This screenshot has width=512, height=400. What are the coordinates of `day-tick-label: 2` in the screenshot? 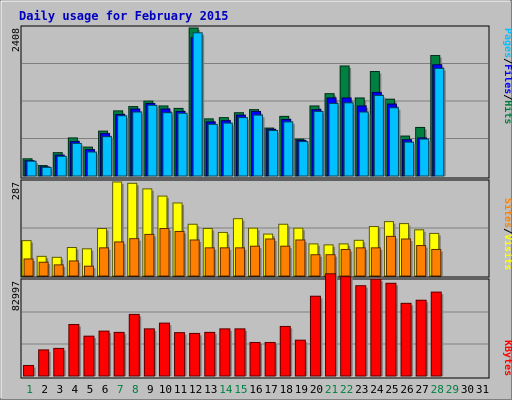 It's located at (44, 389).